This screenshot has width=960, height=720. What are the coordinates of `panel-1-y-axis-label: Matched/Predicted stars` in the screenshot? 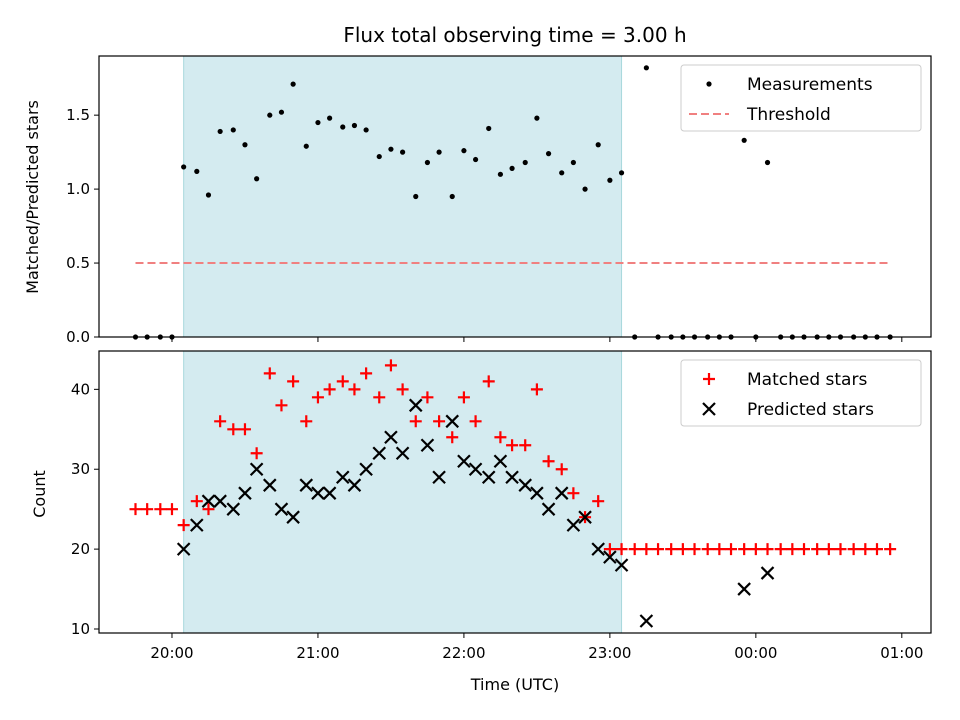 It's located at (32, 197).